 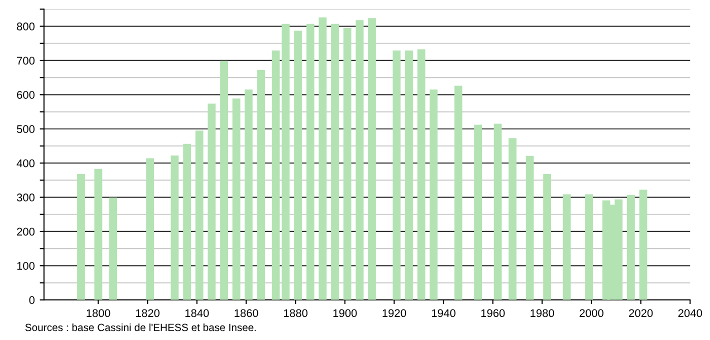 What do you see at coordinates (444, 313) in the screenshot?
I see `x-tick-label: 1940` at bounding box center [444, 313].